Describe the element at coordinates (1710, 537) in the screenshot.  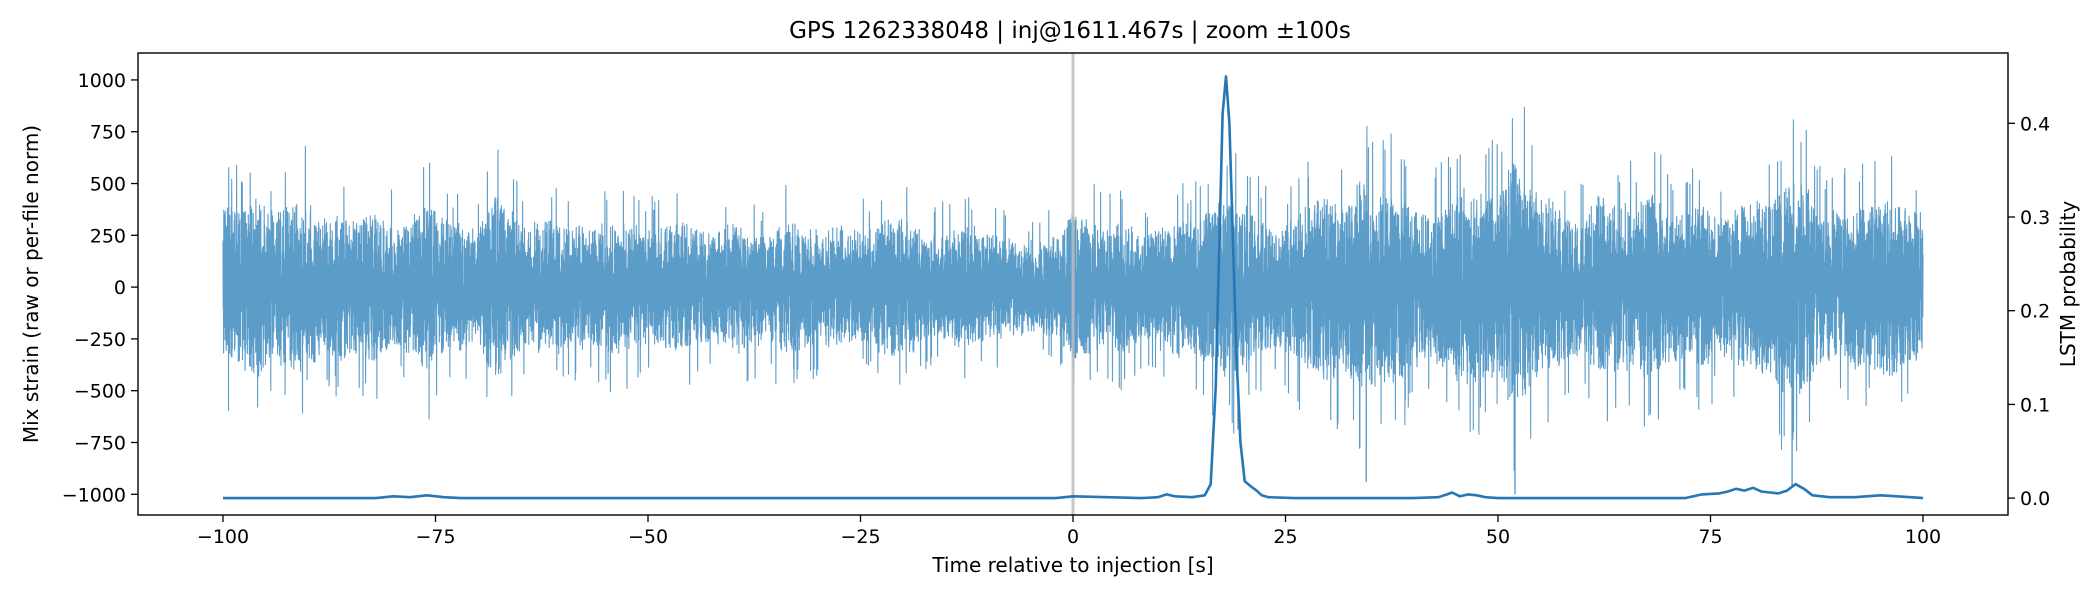
I see `x-tick-label: 75` at that location.